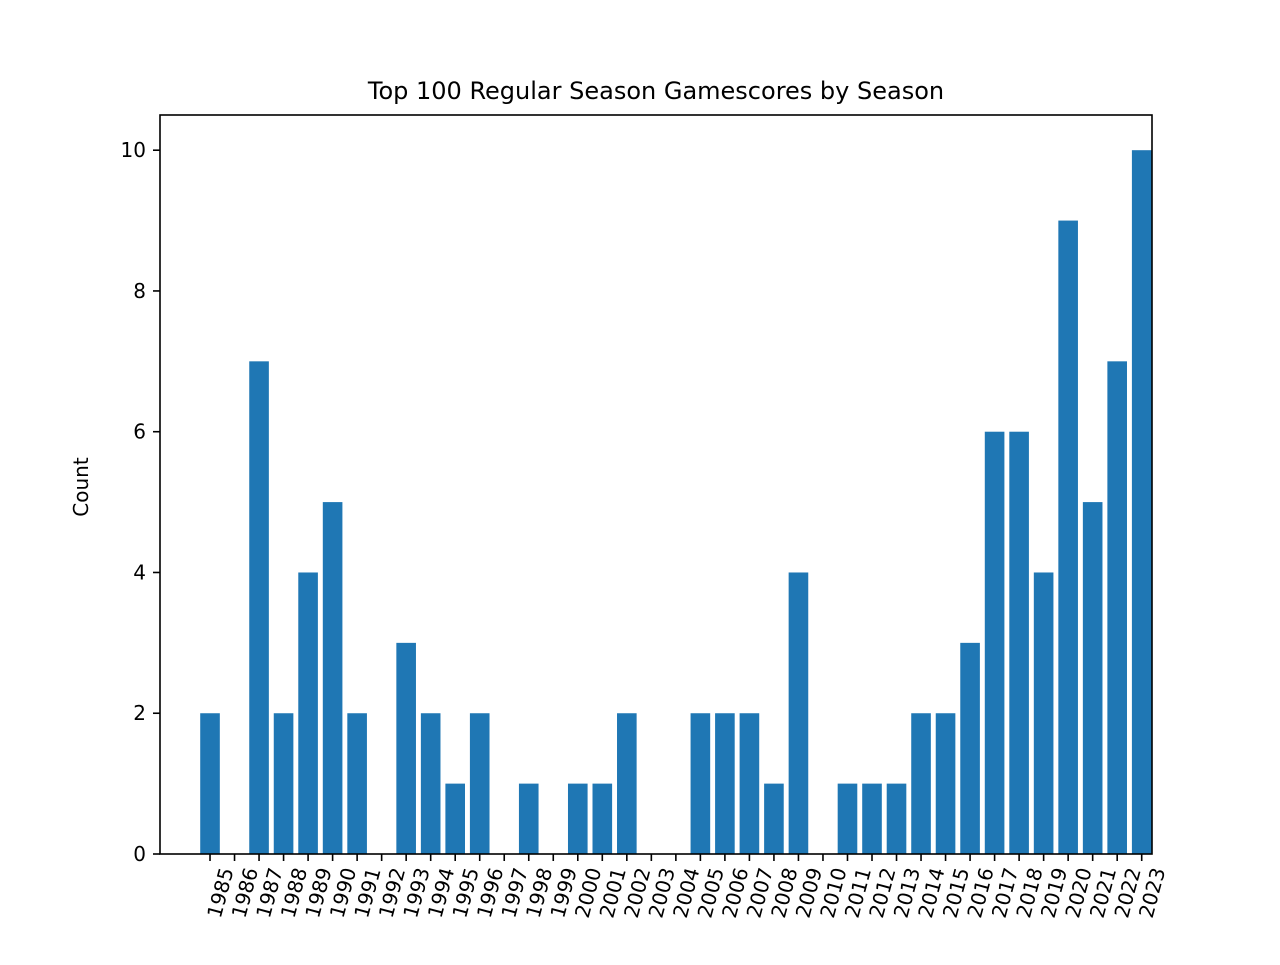 Image resolution: width=1280 pixels, height=965 pixels. Describe the element at coordinates (1141, 502) in the screenshot. I see `bar-2023` at that location.